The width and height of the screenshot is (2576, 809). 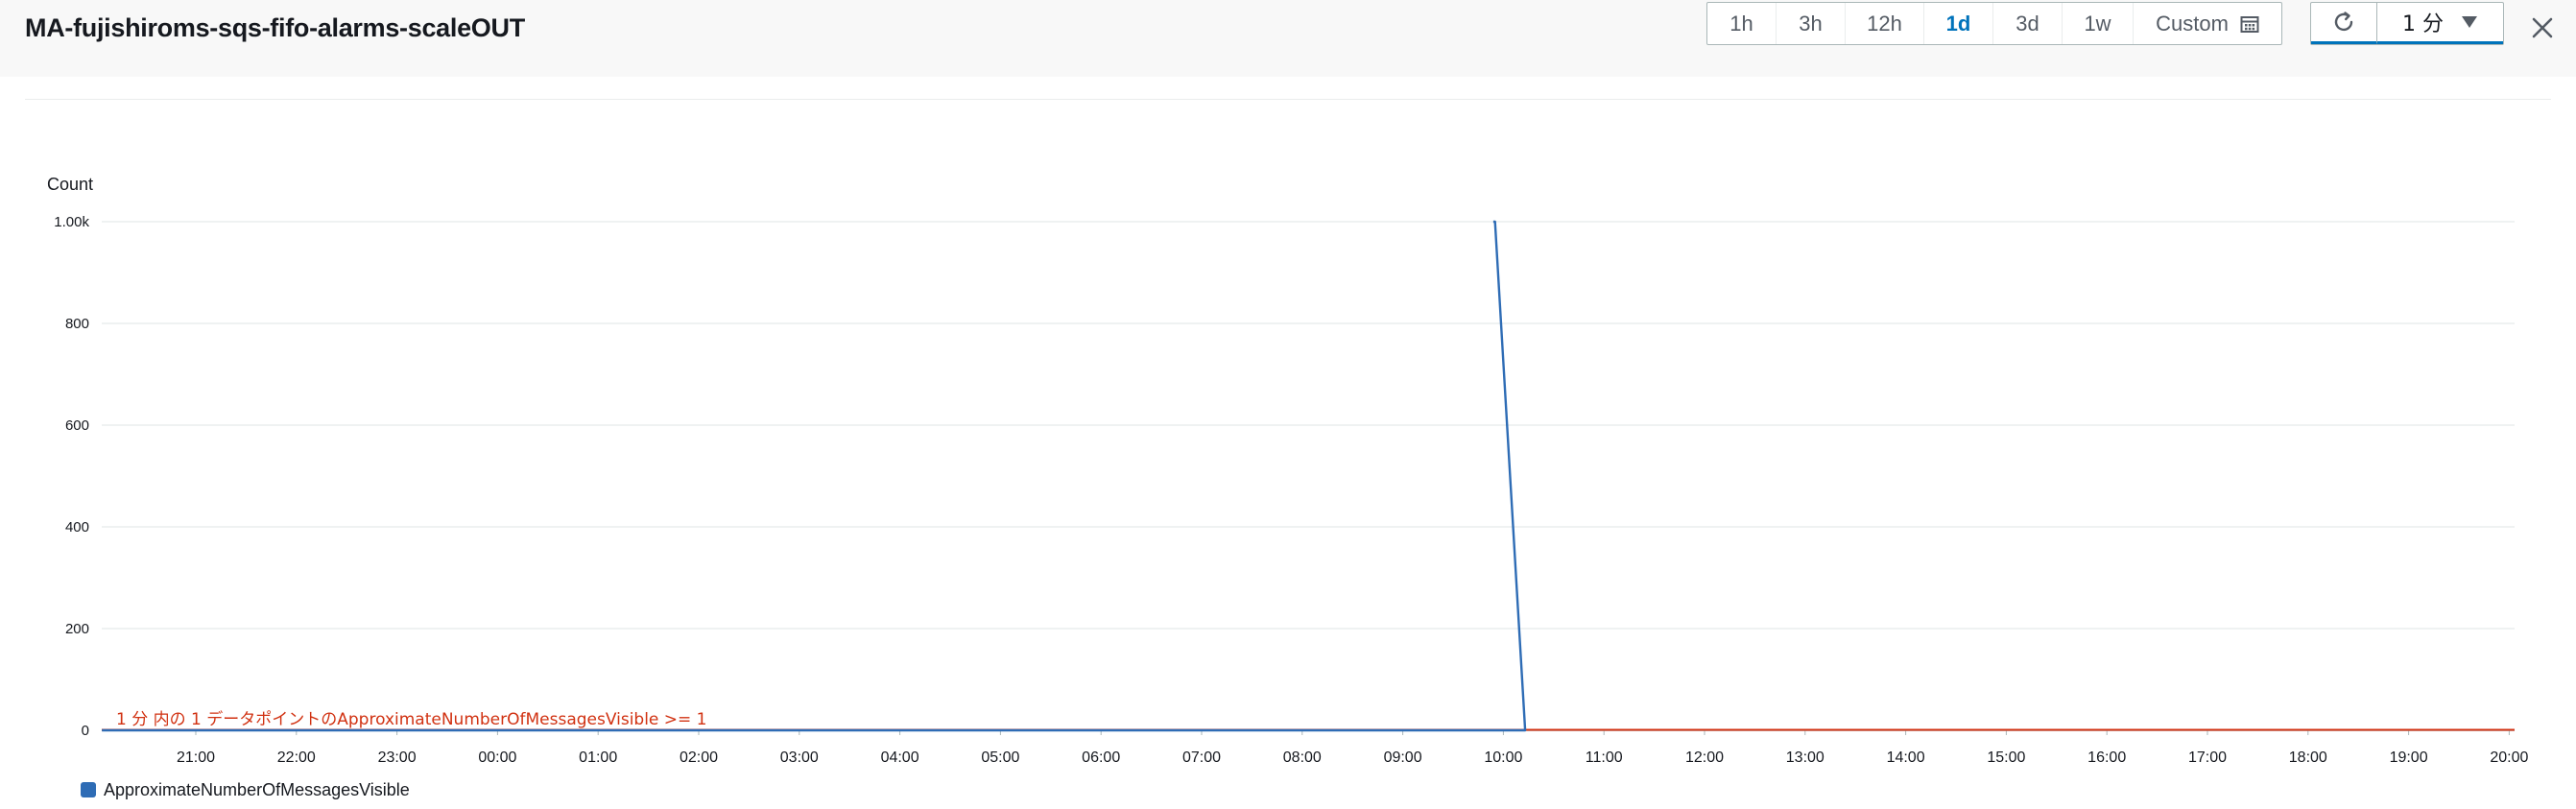 What do you see at coordinates (257, 790) in the screenshot?
I see `legend-label: ApproximateNumberOfMessagesVisible` at bounding box center [257, 790].